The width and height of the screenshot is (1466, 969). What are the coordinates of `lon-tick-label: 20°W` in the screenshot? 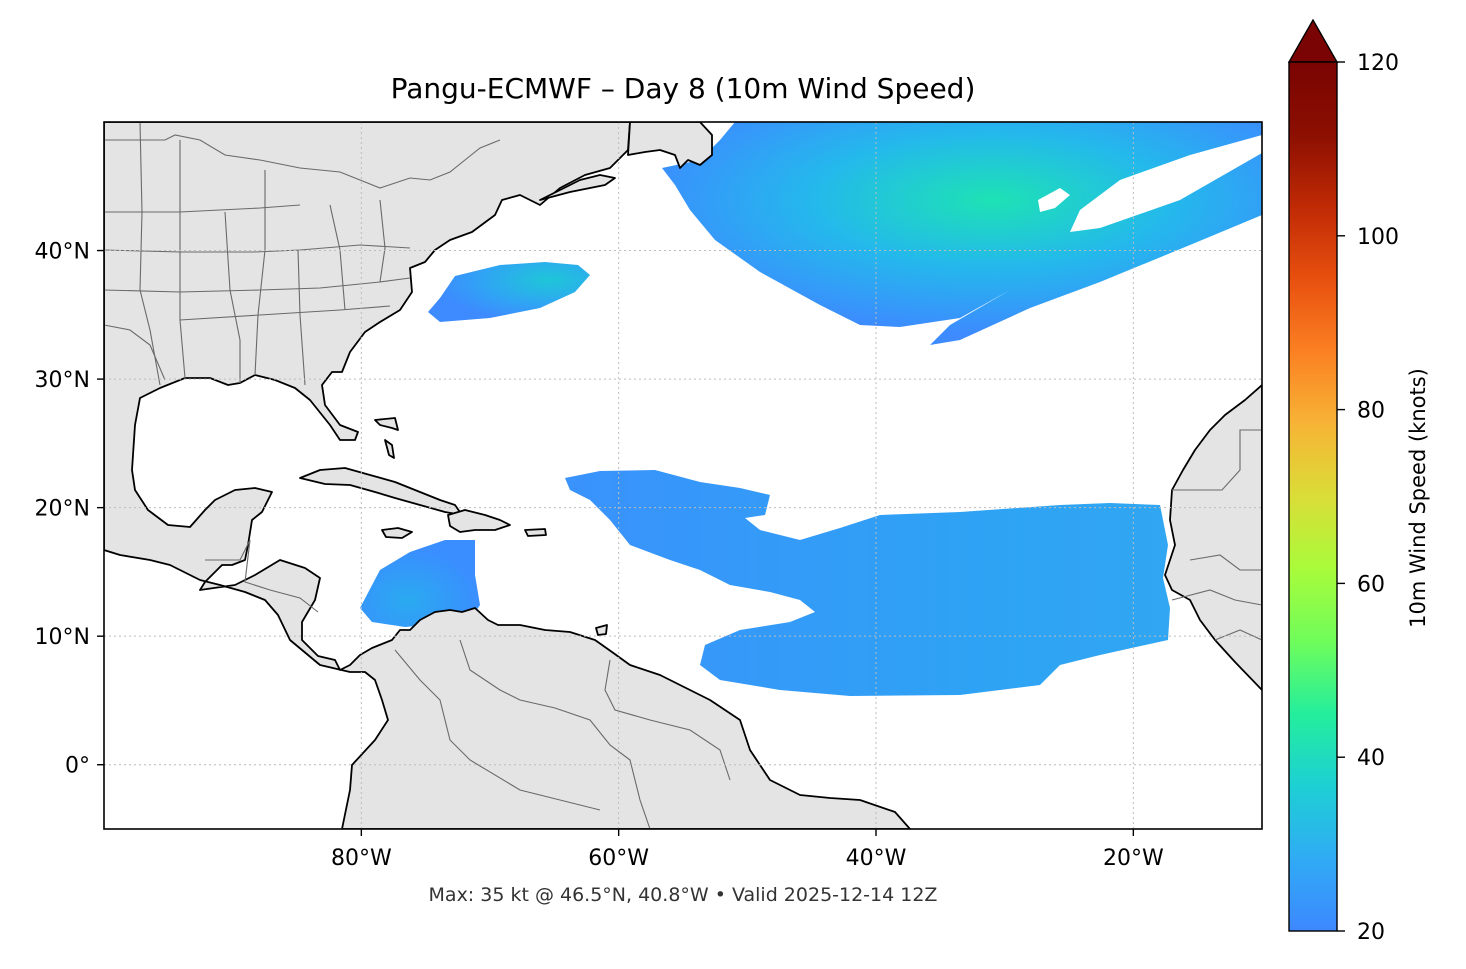 It's located at (1133, 858).